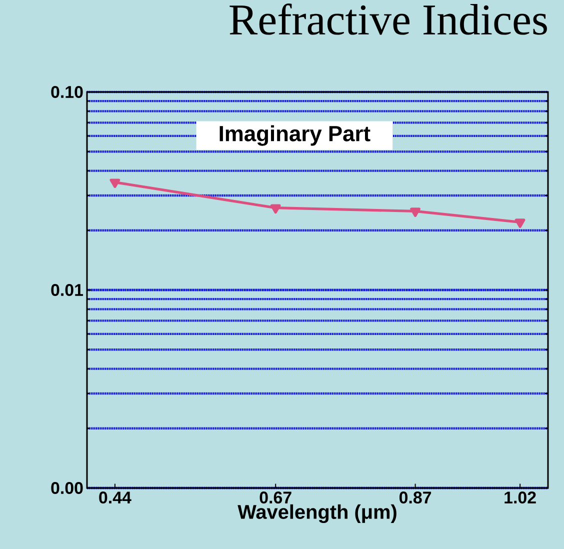  What do you see at coordinates (415, 498) in the screenshot?
I see `x-tick-label: 0.87` at bounding box center [415, 498].